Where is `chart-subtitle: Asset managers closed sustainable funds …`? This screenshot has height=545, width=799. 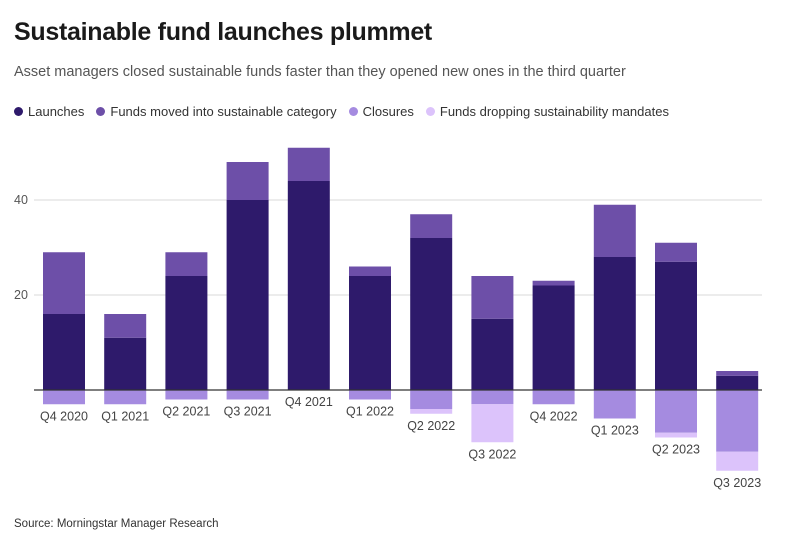
chart-subtitle: Asset managers closed sustainable funds … is located at coordinates (320, 72).